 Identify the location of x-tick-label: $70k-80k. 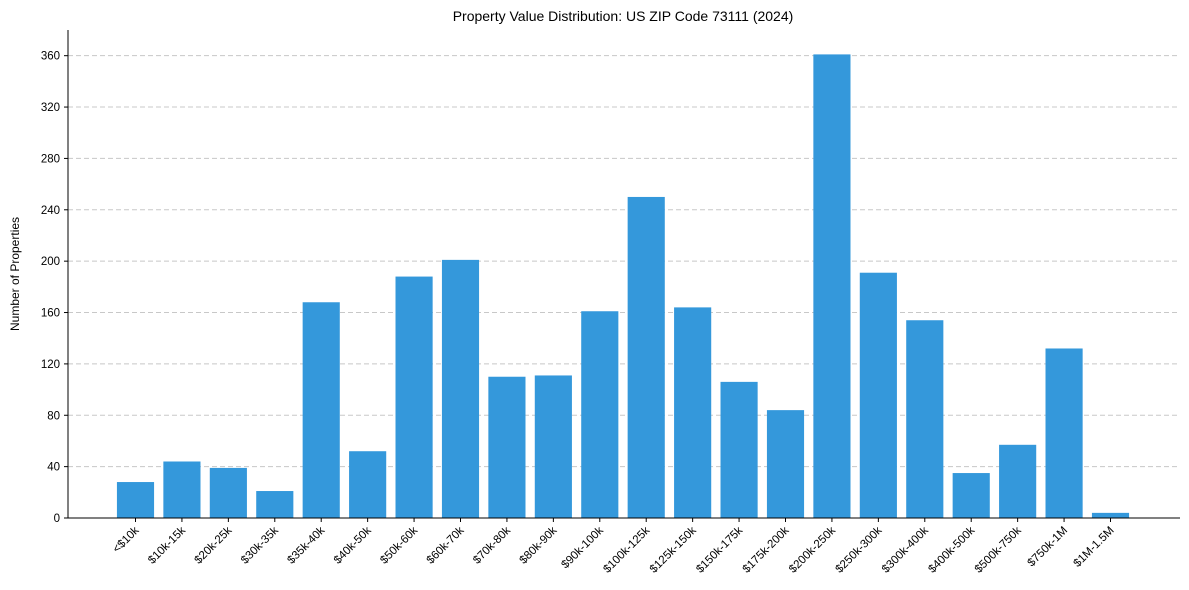
(492, 545).